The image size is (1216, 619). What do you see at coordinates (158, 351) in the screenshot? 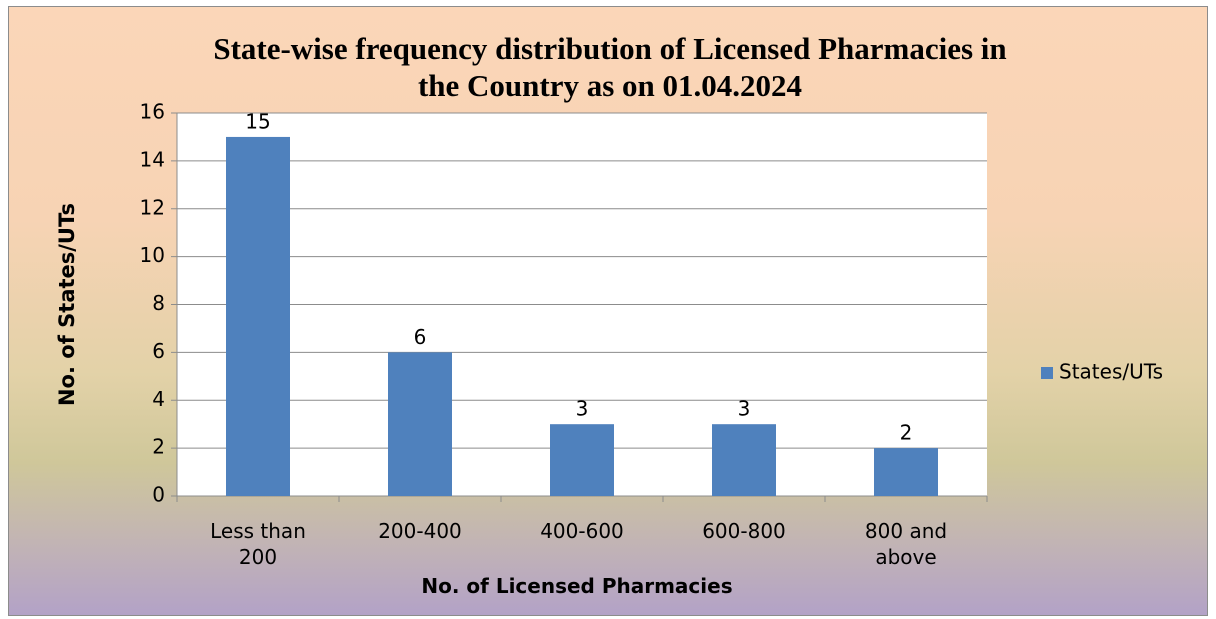
I see `y-tick-label: 6` at bounding box center [158, 351].